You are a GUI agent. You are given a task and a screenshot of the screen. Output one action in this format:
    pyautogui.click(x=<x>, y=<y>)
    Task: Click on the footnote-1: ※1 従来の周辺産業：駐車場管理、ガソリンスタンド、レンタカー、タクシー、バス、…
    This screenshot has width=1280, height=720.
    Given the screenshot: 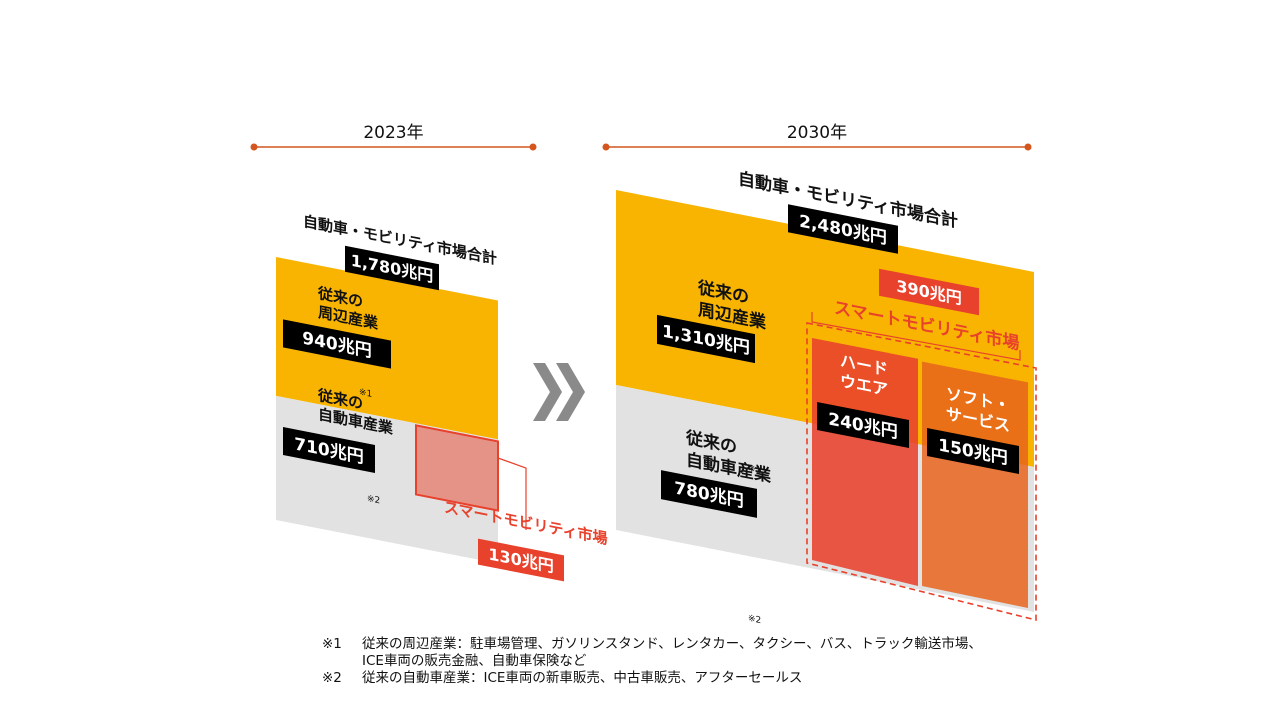 What is the action you would take?
    pyautogui.click(x=682, y=644)
    